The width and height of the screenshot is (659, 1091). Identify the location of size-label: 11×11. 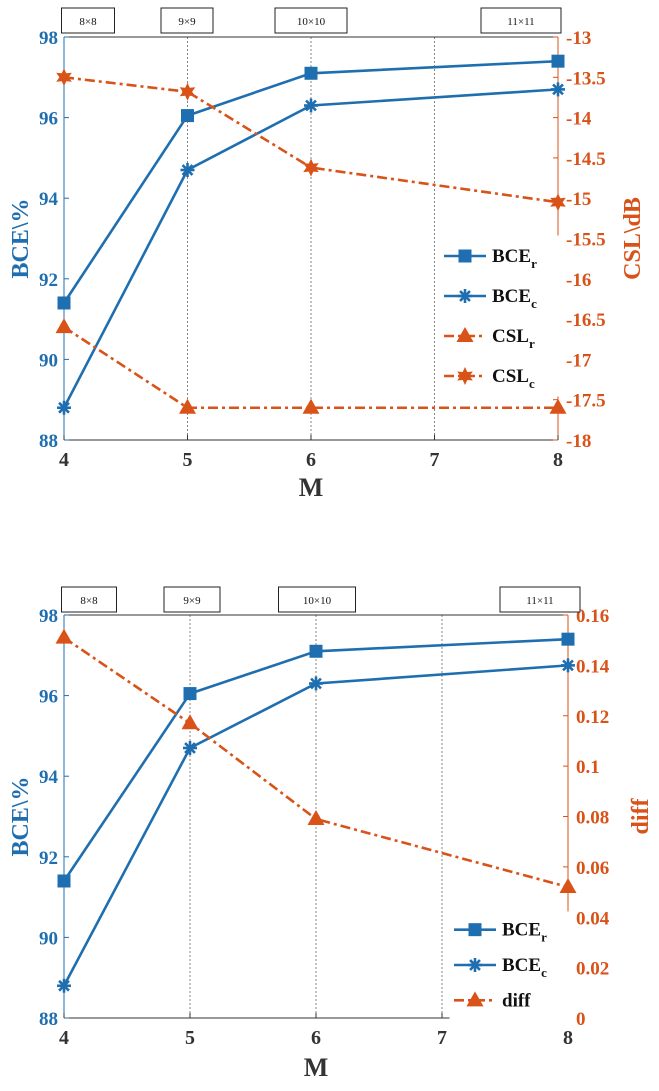
(520, 22).